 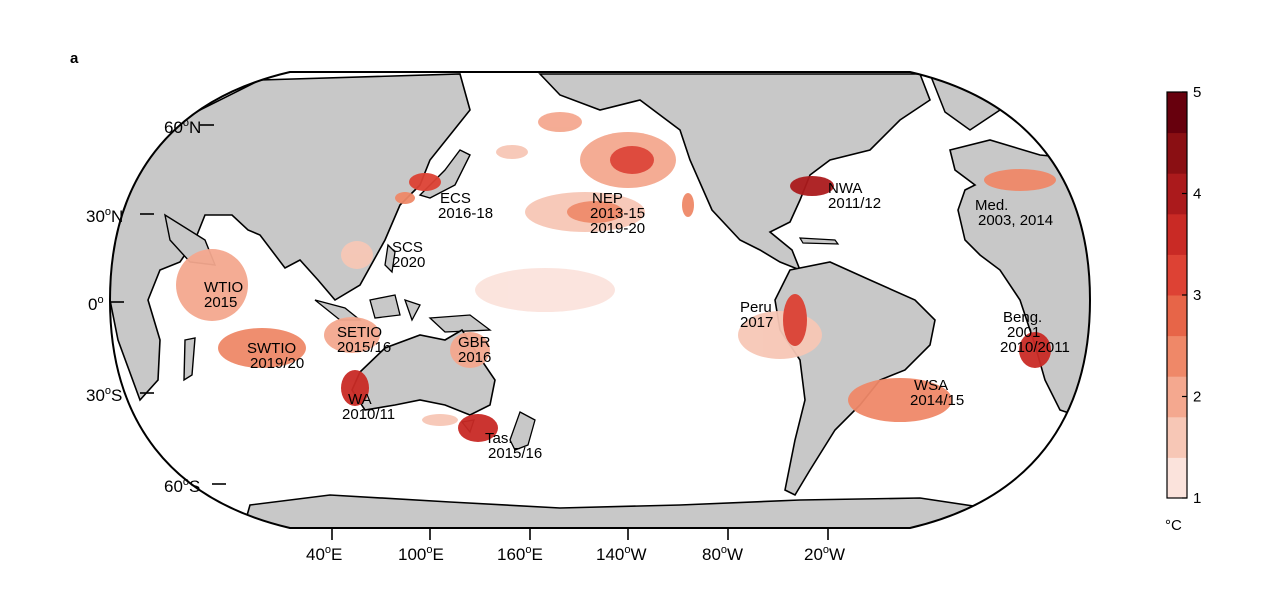 I want to click on region-beng-years2: 2010/2011, so click(x=1035, y=347).